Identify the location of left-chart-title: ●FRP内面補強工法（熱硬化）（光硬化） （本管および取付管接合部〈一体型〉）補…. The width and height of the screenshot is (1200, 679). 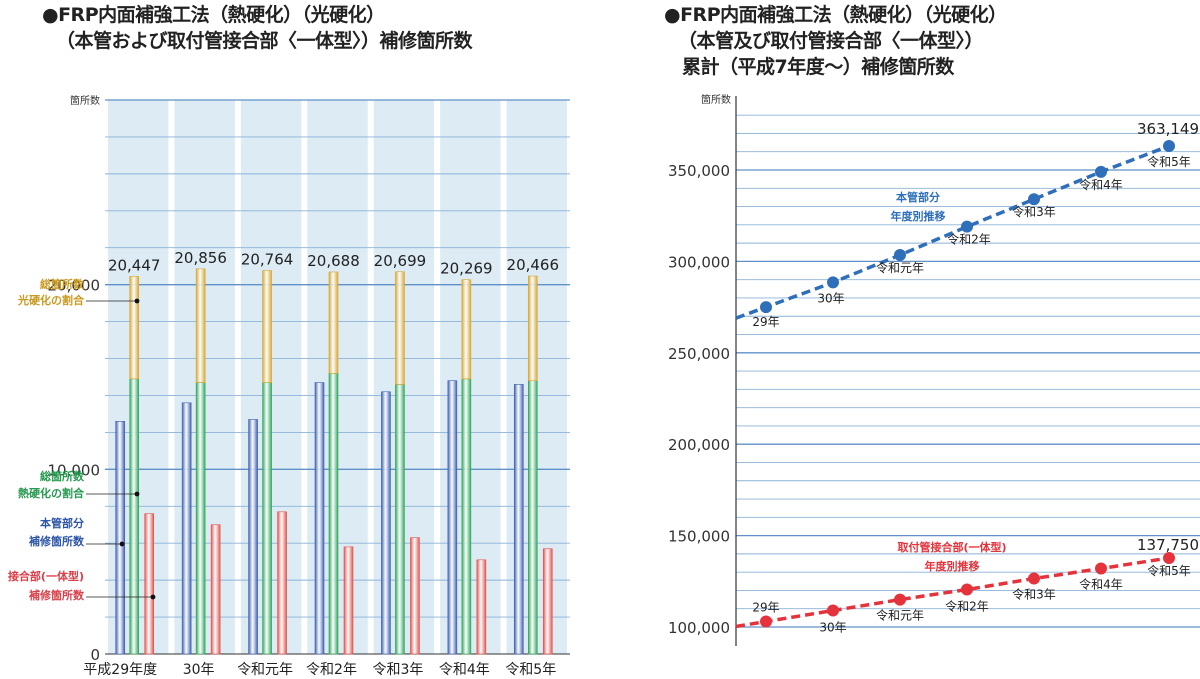
(257, 28).